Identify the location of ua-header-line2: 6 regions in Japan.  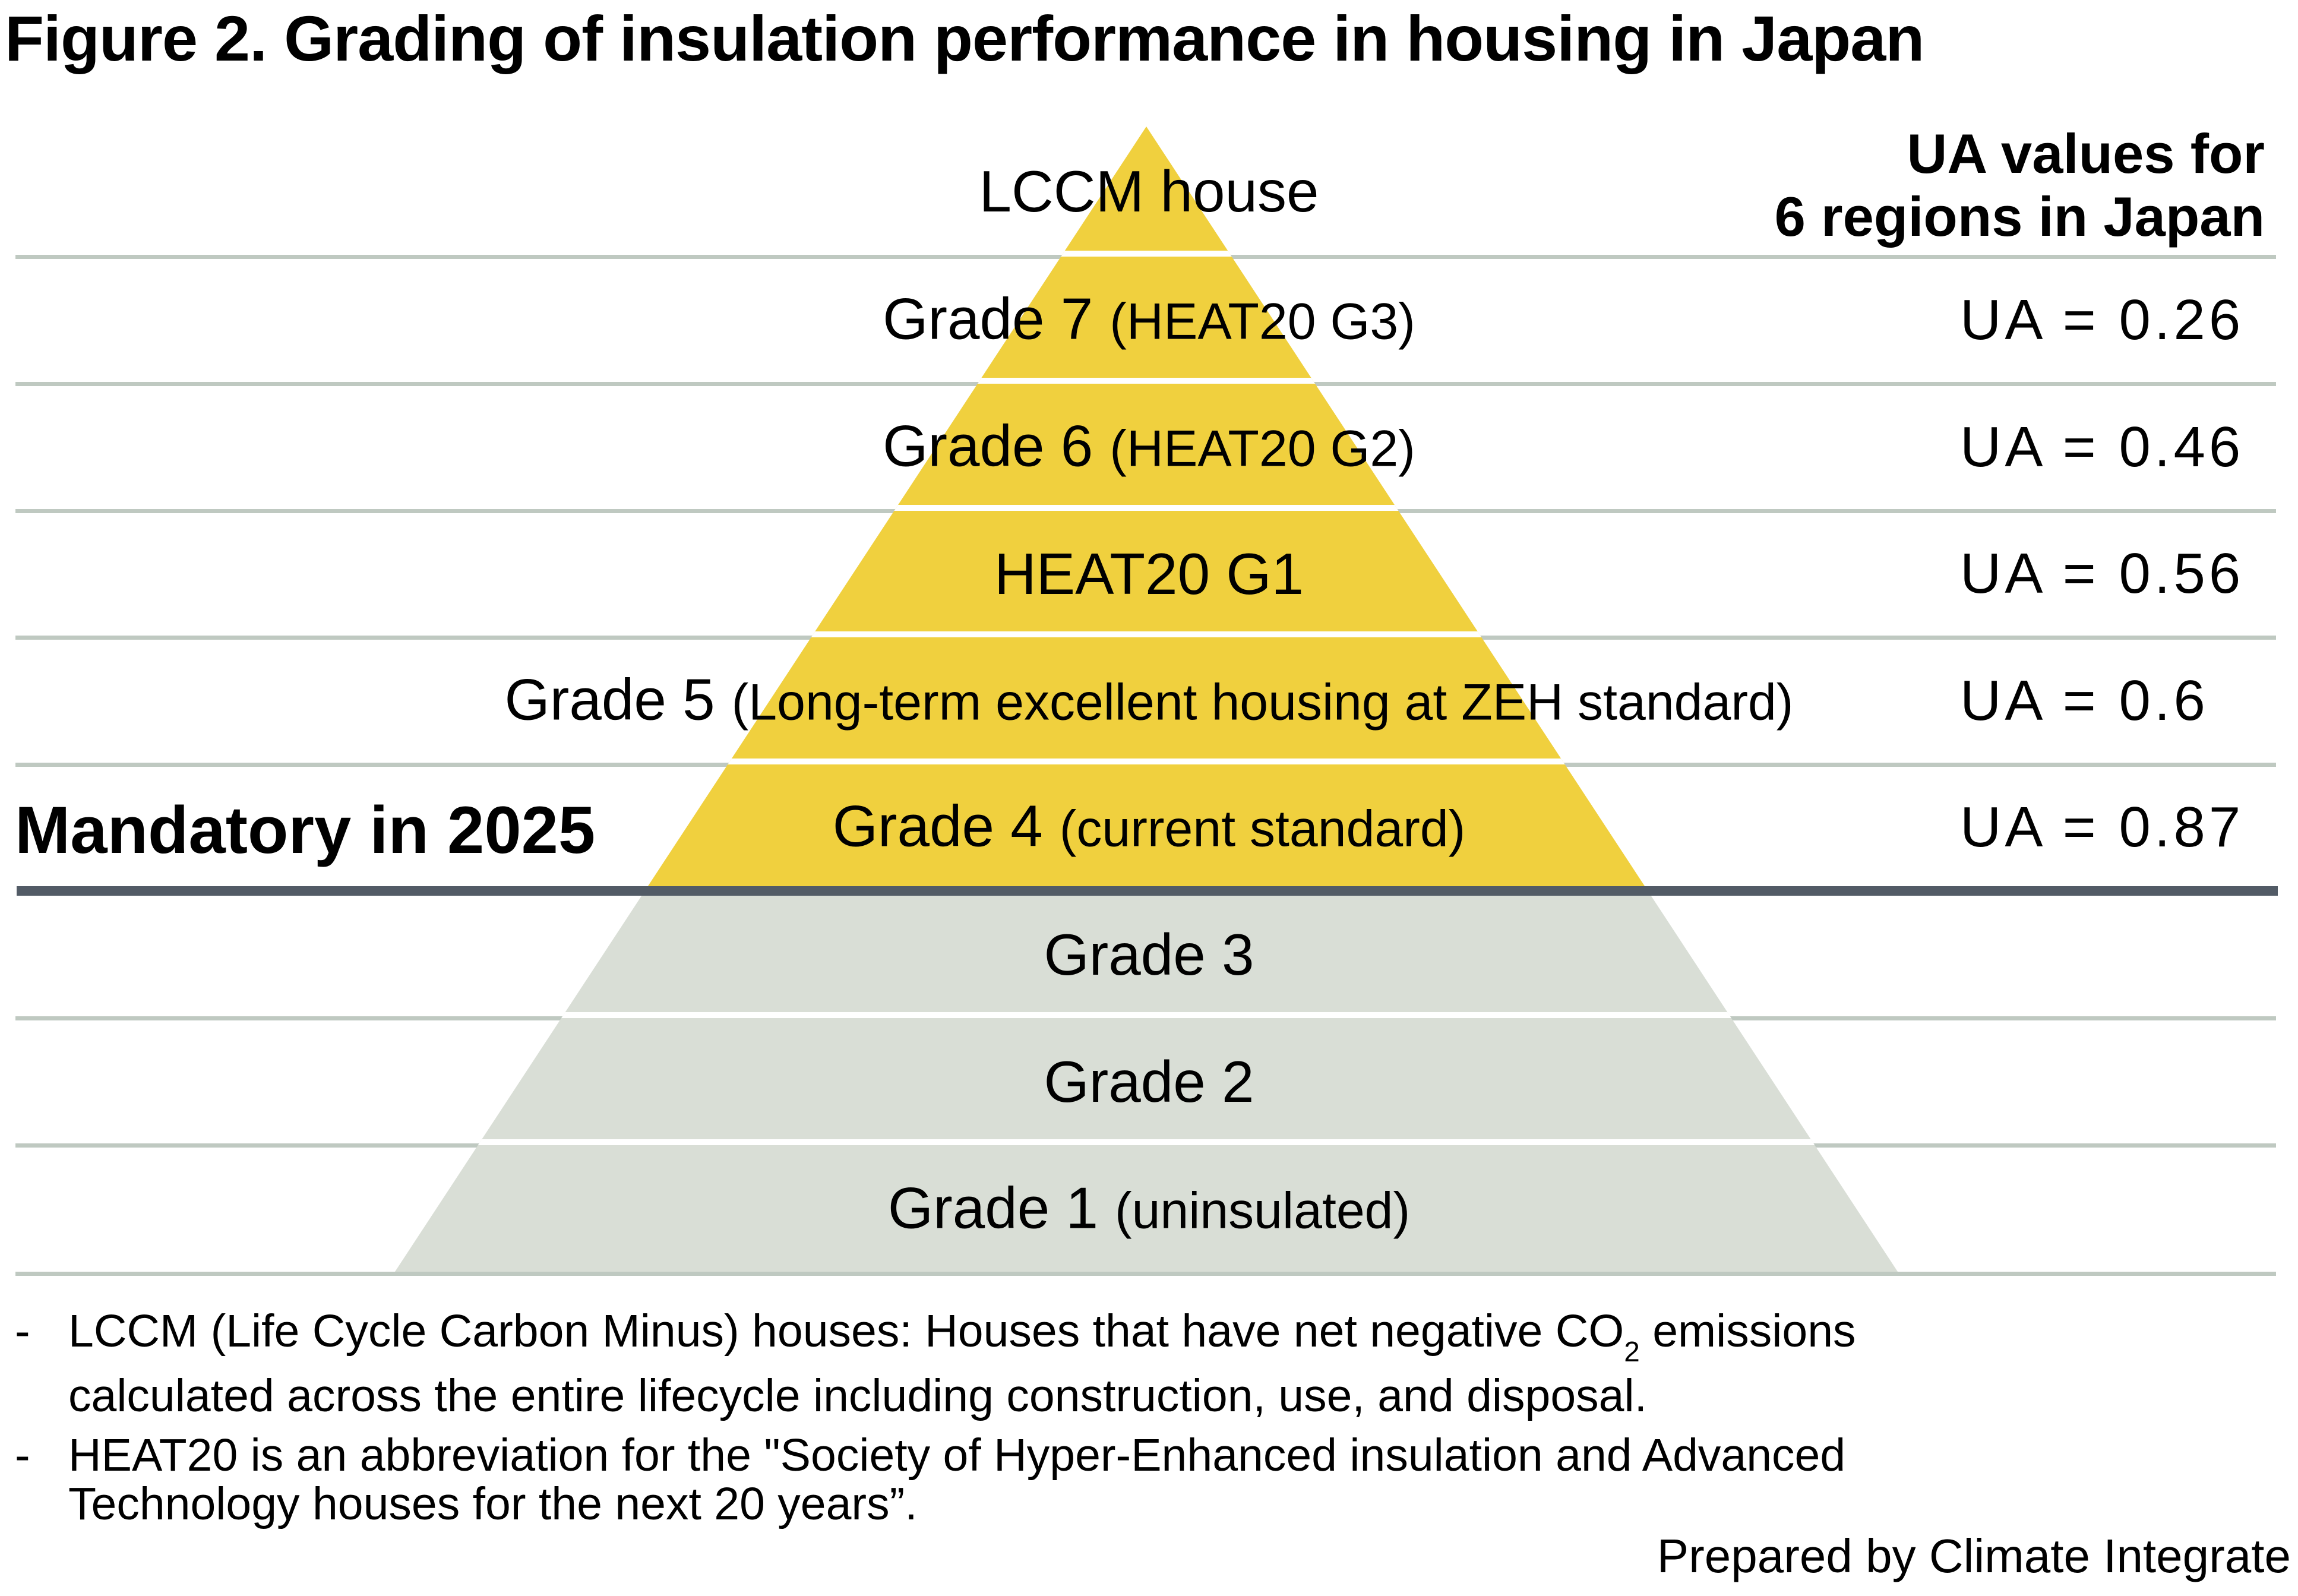
(2020, 216).